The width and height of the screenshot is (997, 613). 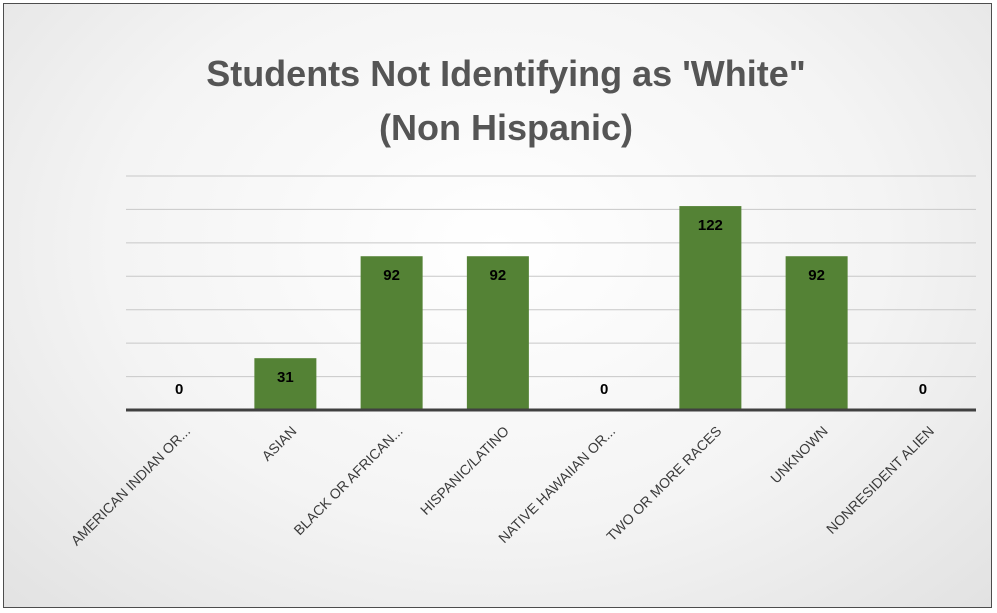 What do you see at coordinates (799, 455) in the screenshot?
I see `x-tick-label: UNKNOWN` at bounding box center [799, 455].